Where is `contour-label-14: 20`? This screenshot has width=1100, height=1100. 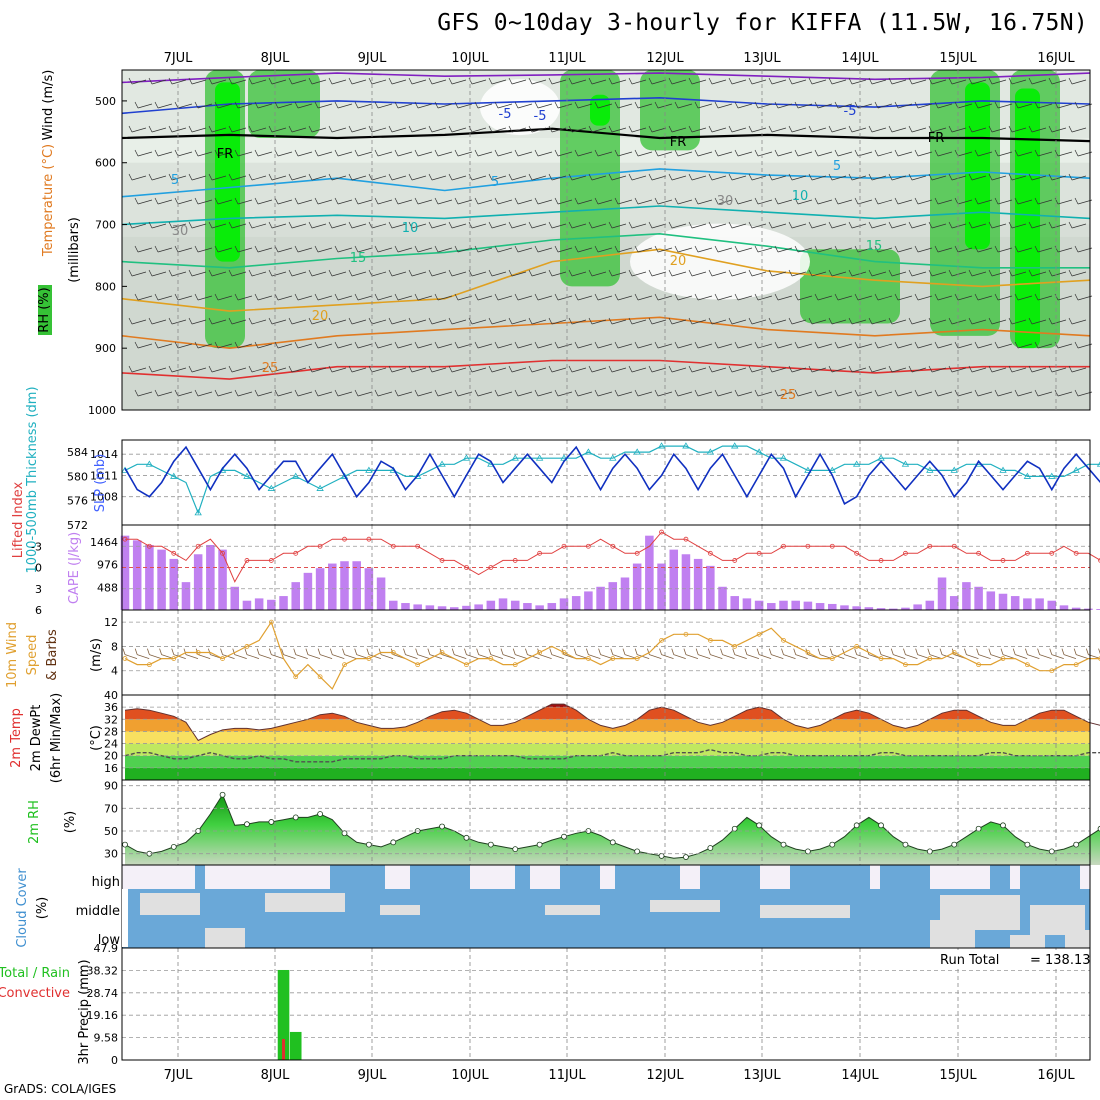 contour-label-14: 20 is located at coordinates (320, 316).